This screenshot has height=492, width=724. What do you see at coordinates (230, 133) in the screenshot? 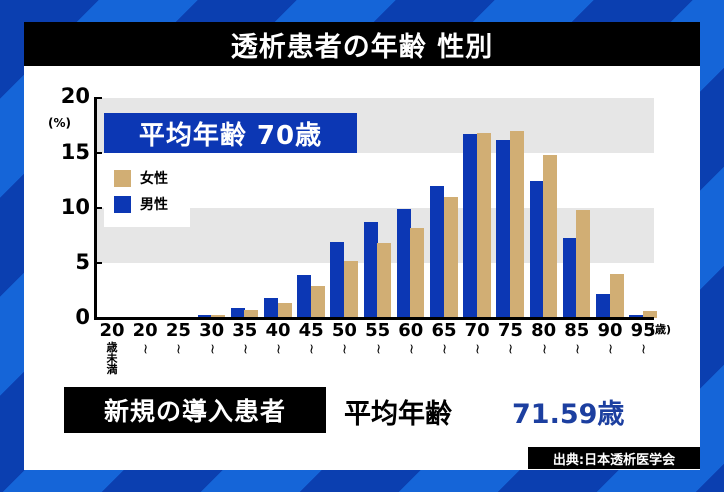
I see `average-age-box: 平均年齢 70歳` at bounding box center [230, 133].